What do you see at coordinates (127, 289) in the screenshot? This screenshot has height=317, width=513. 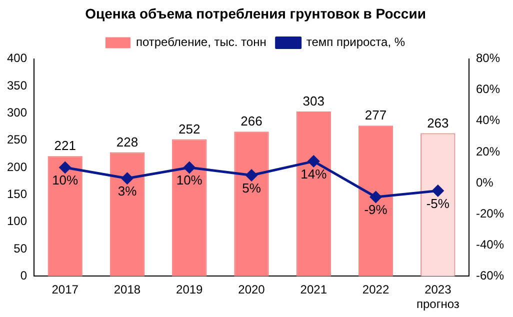 I see `x-tick-label: 2018` at bounding box center [127, 289].